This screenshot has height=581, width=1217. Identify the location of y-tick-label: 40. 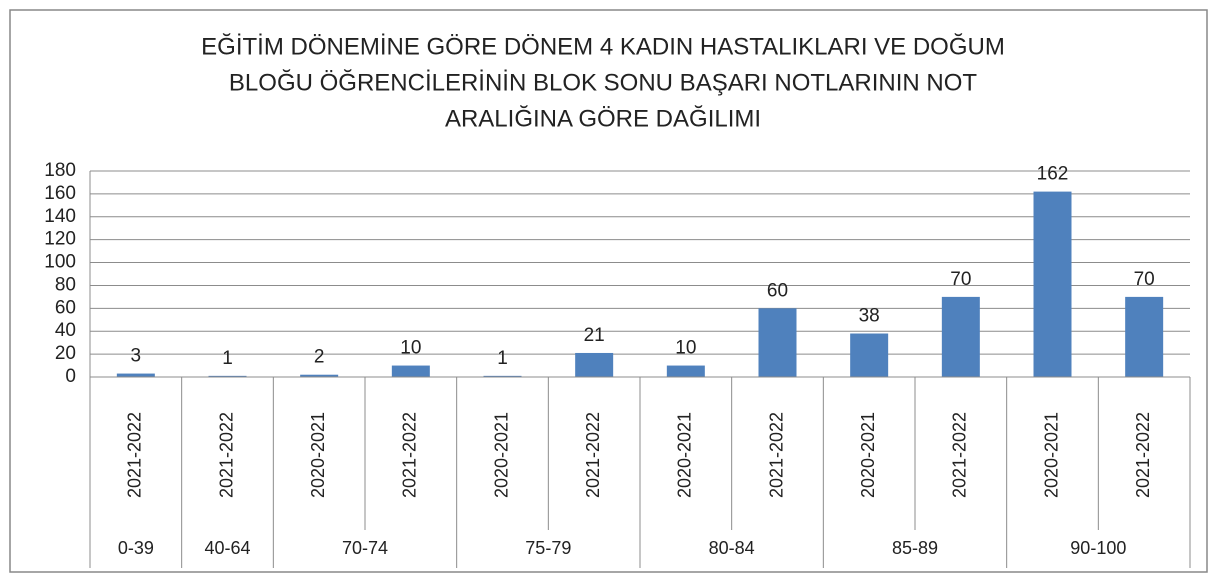
(65, 330).